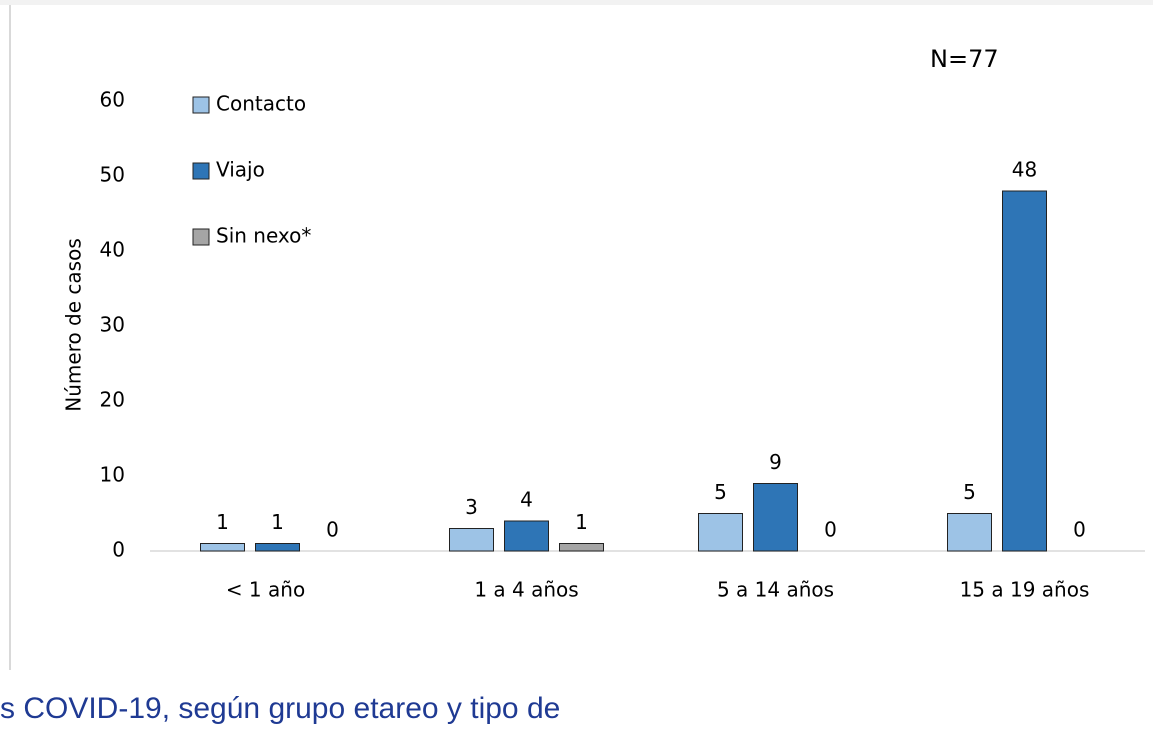 This screenshot has height=733, width=1153. I want to click on legend-label: Sin nexo*, so click(263, 236).